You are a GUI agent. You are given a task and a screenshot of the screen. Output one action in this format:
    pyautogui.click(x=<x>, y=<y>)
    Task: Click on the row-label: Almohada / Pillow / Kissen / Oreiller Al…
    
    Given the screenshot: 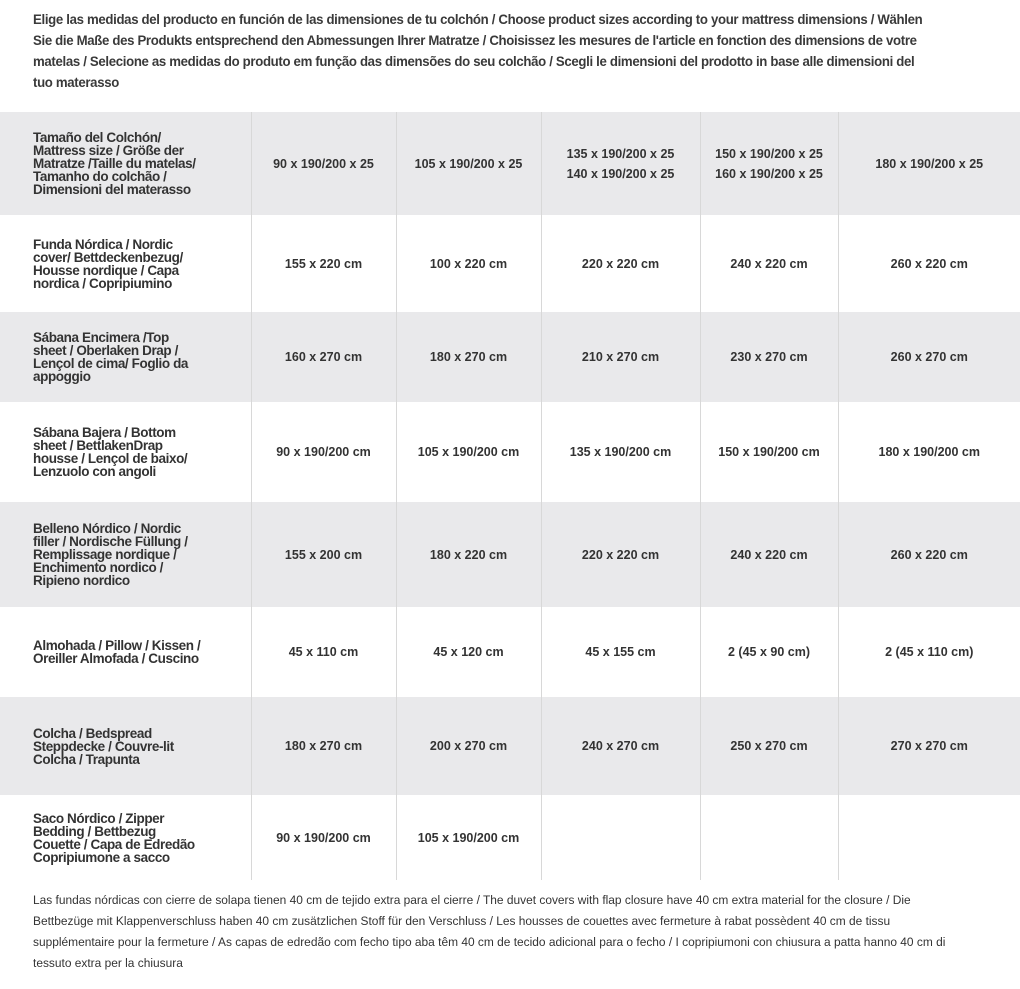 What is the action you would take?
    pyautogui.click(x=117, y=652)
    